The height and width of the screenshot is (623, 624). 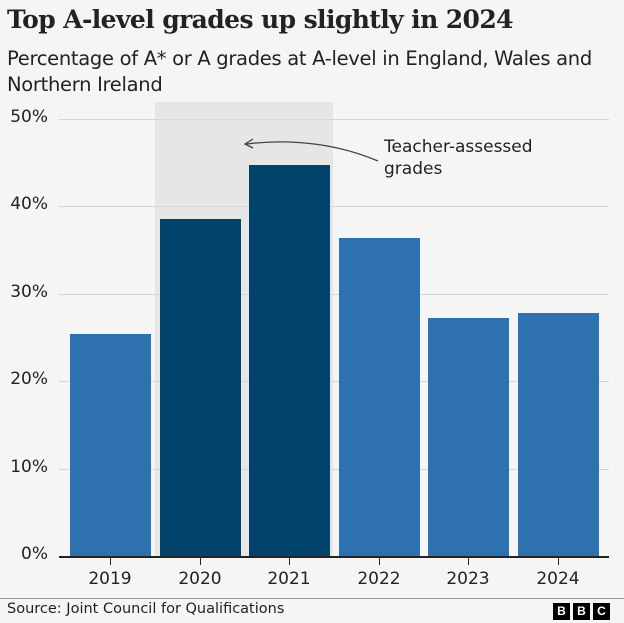 What do you see at coordinates (413, 169) in the screenshot?
I see `annotation-line-2: grades` at bounding box center [413, 169].